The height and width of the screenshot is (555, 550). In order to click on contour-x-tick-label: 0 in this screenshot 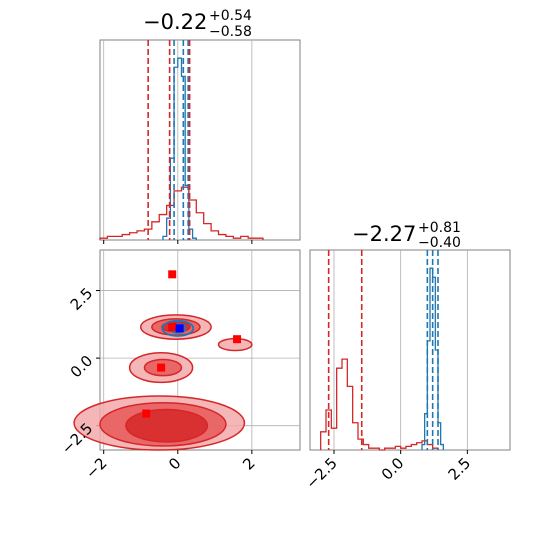, I will do `click(174, 463)`.